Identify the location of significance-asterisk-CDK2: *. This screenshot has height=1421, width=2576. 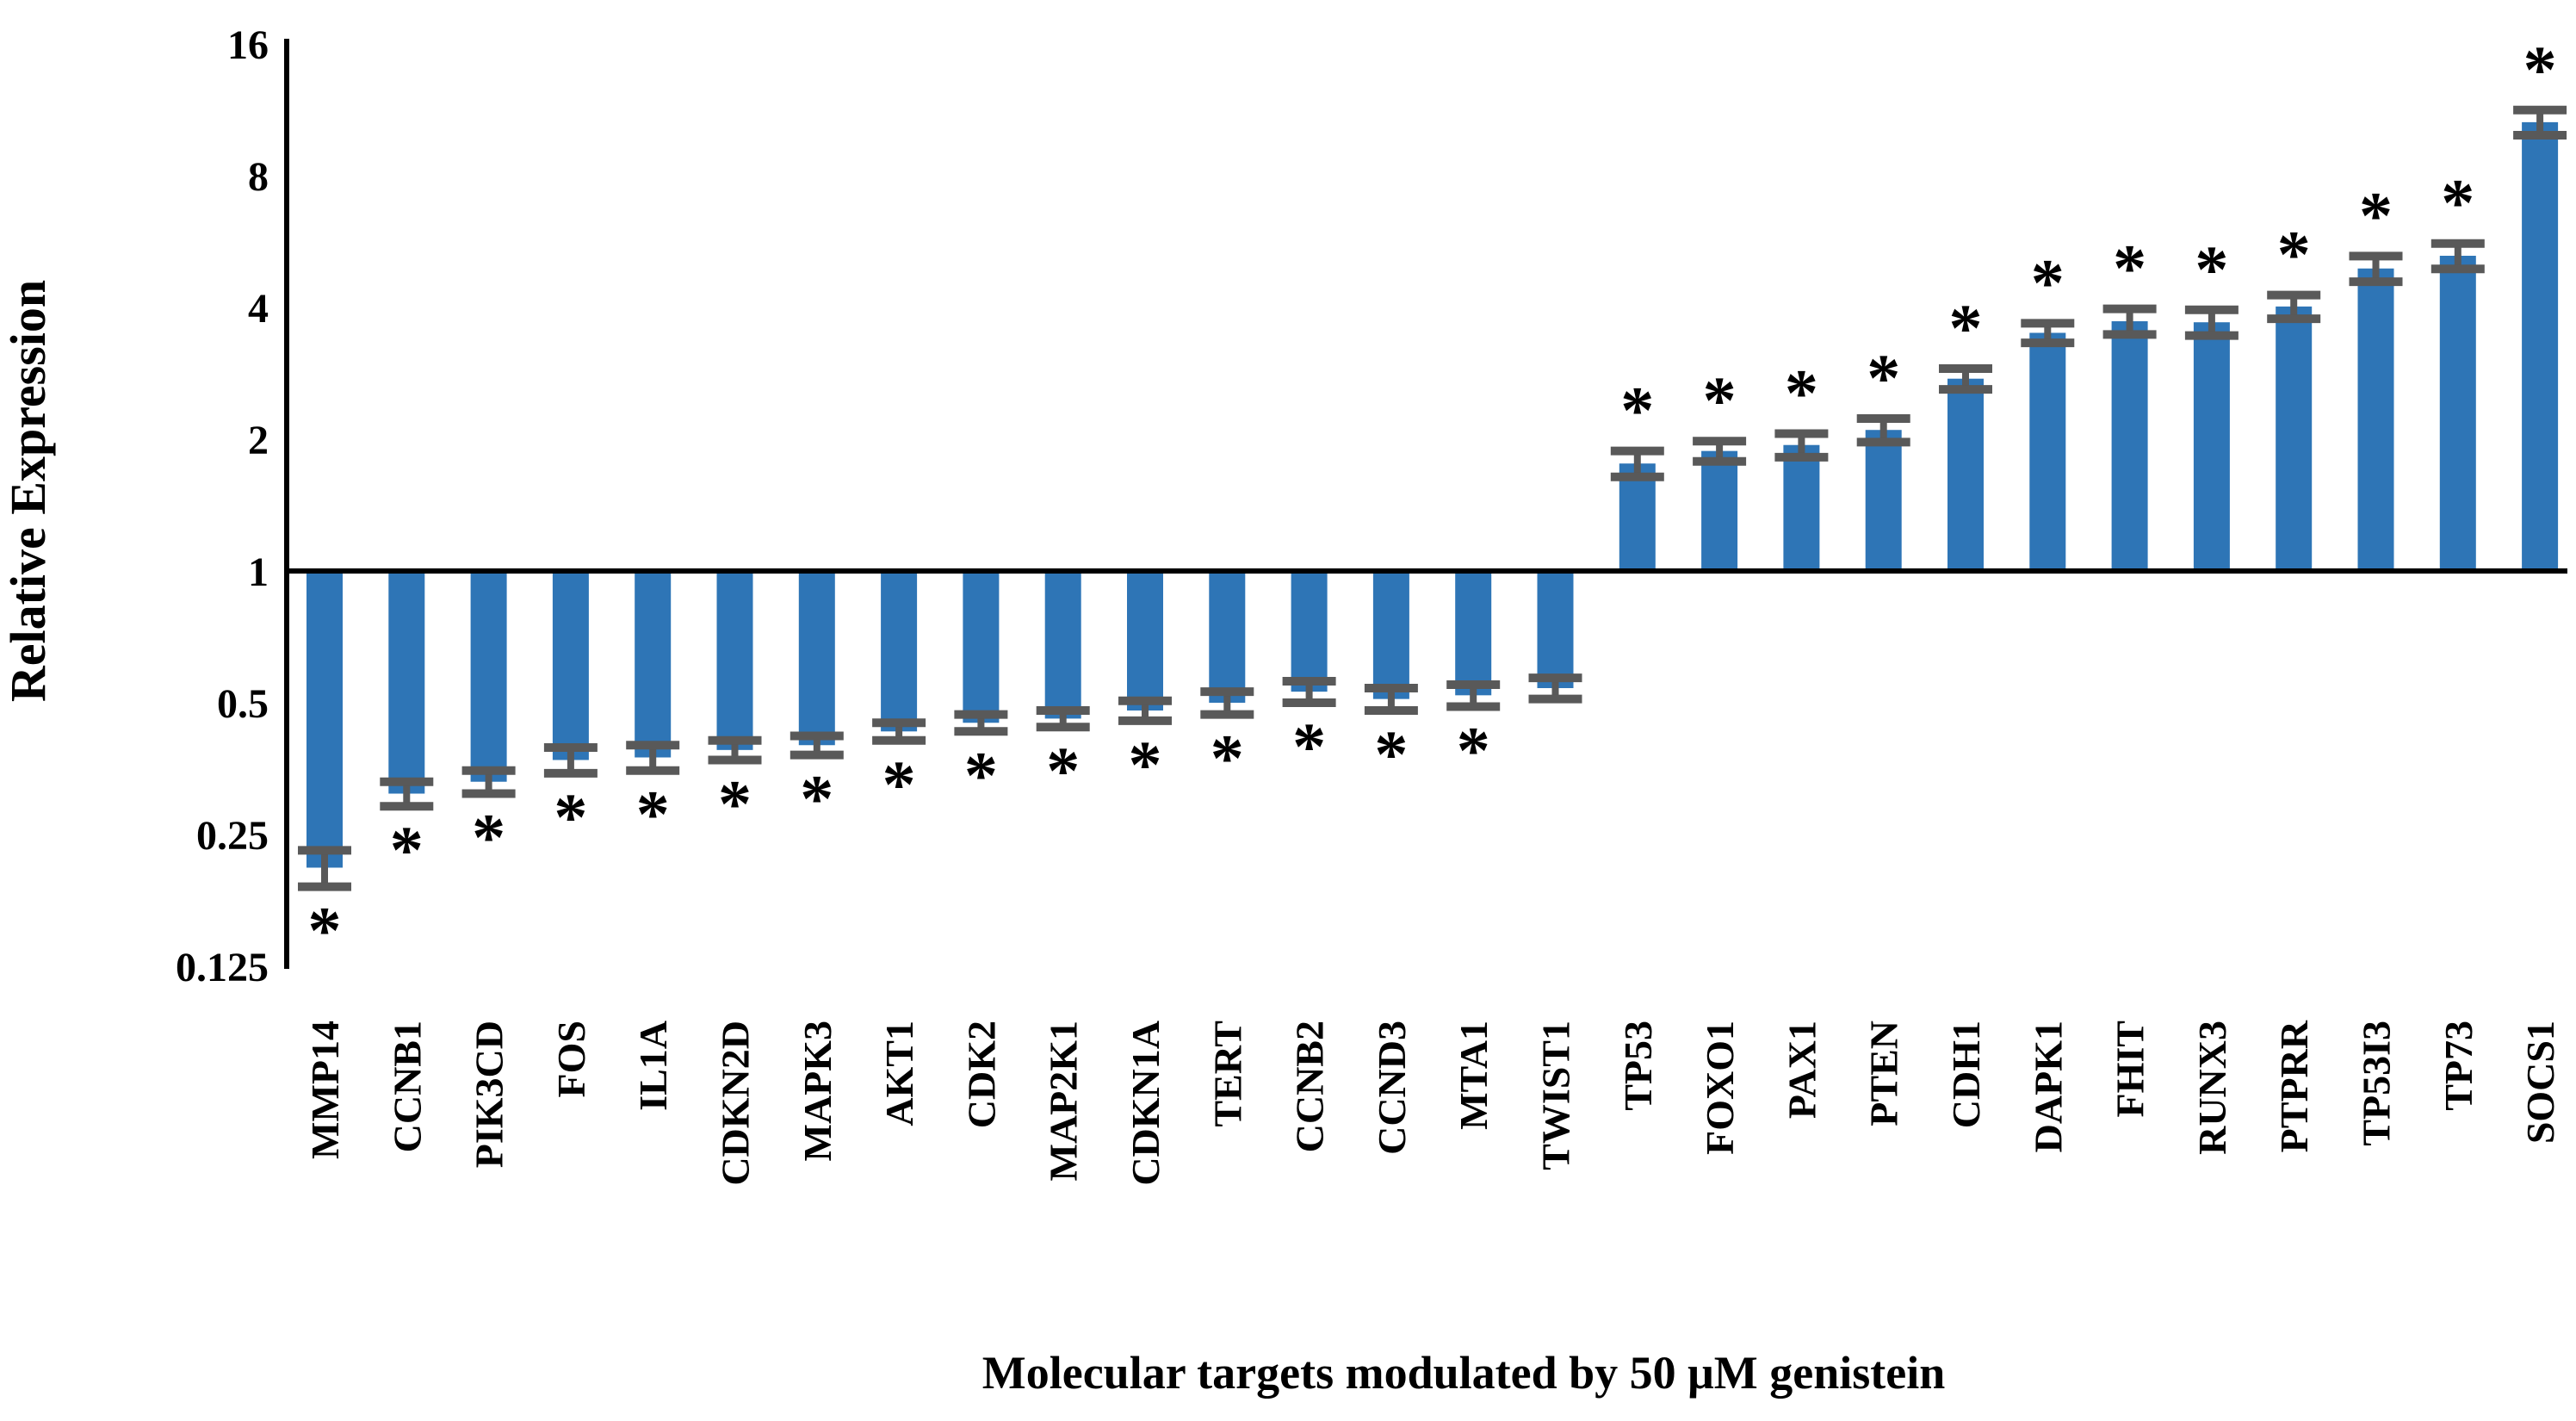
(981, 775).